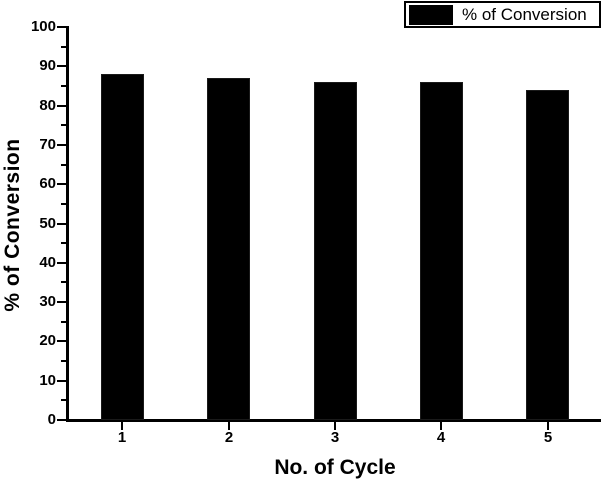  What do you see at coordinates (229, 437) in the screenshot?
I see `x-tick-label: 2` at bounding box center [229, 437].